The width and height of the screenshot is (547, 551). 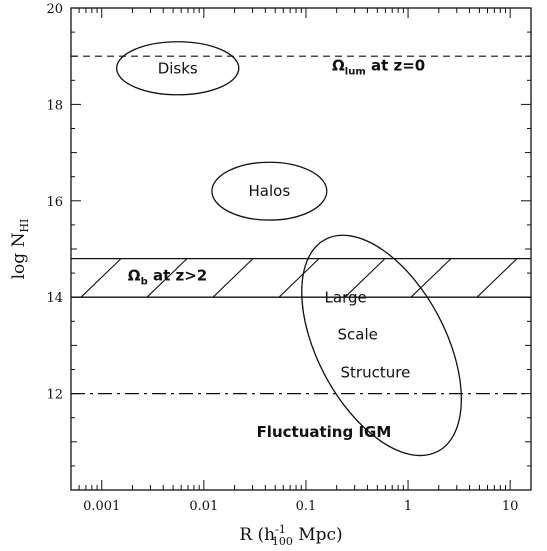 I want to click on omega-lum-symbol: Ω, so click(x=338, y=66).